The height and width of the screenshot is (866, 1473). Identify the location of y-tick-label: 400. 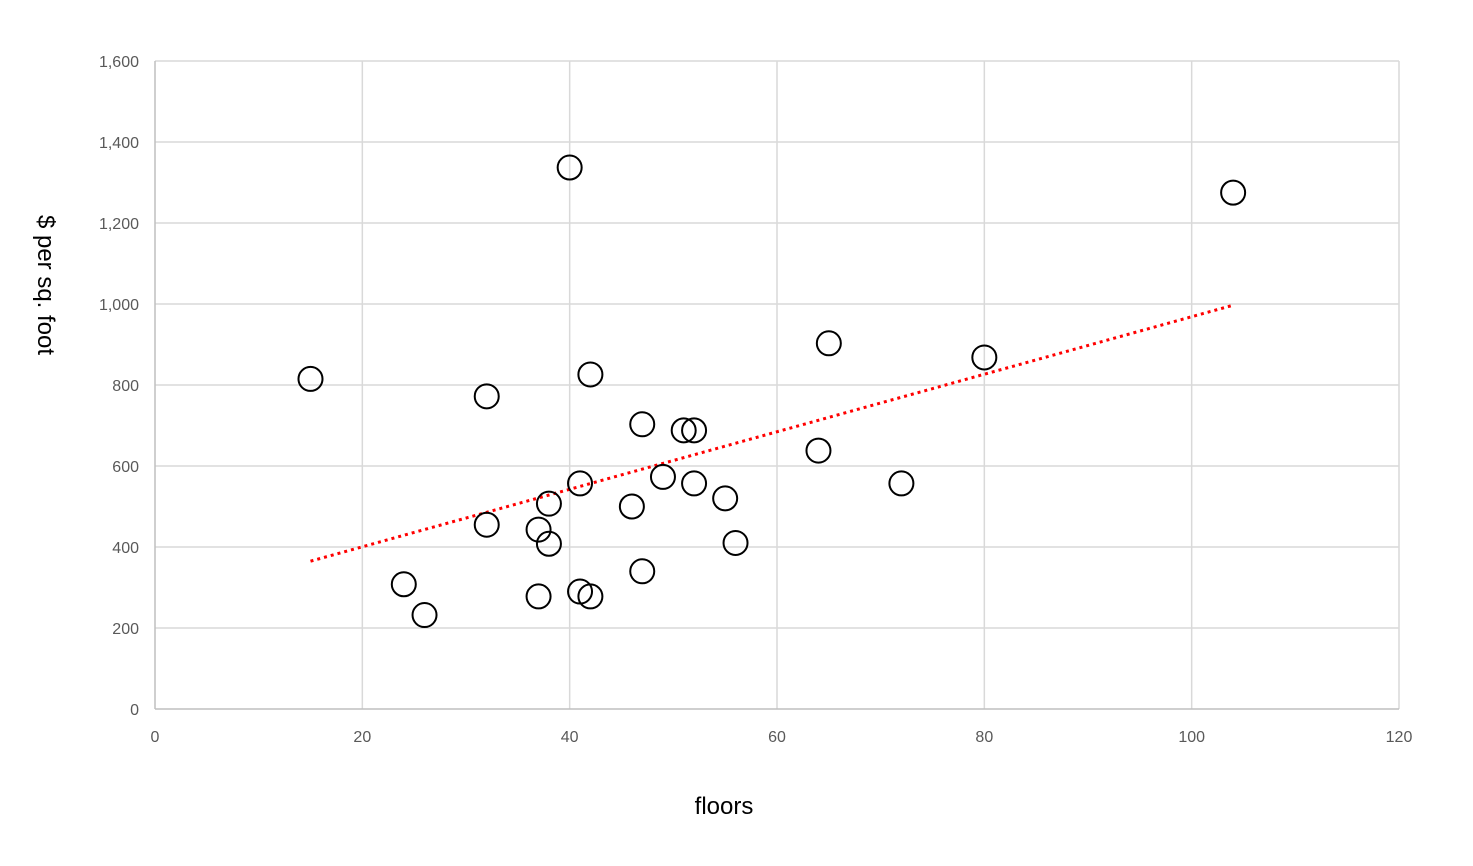
(125, 548).